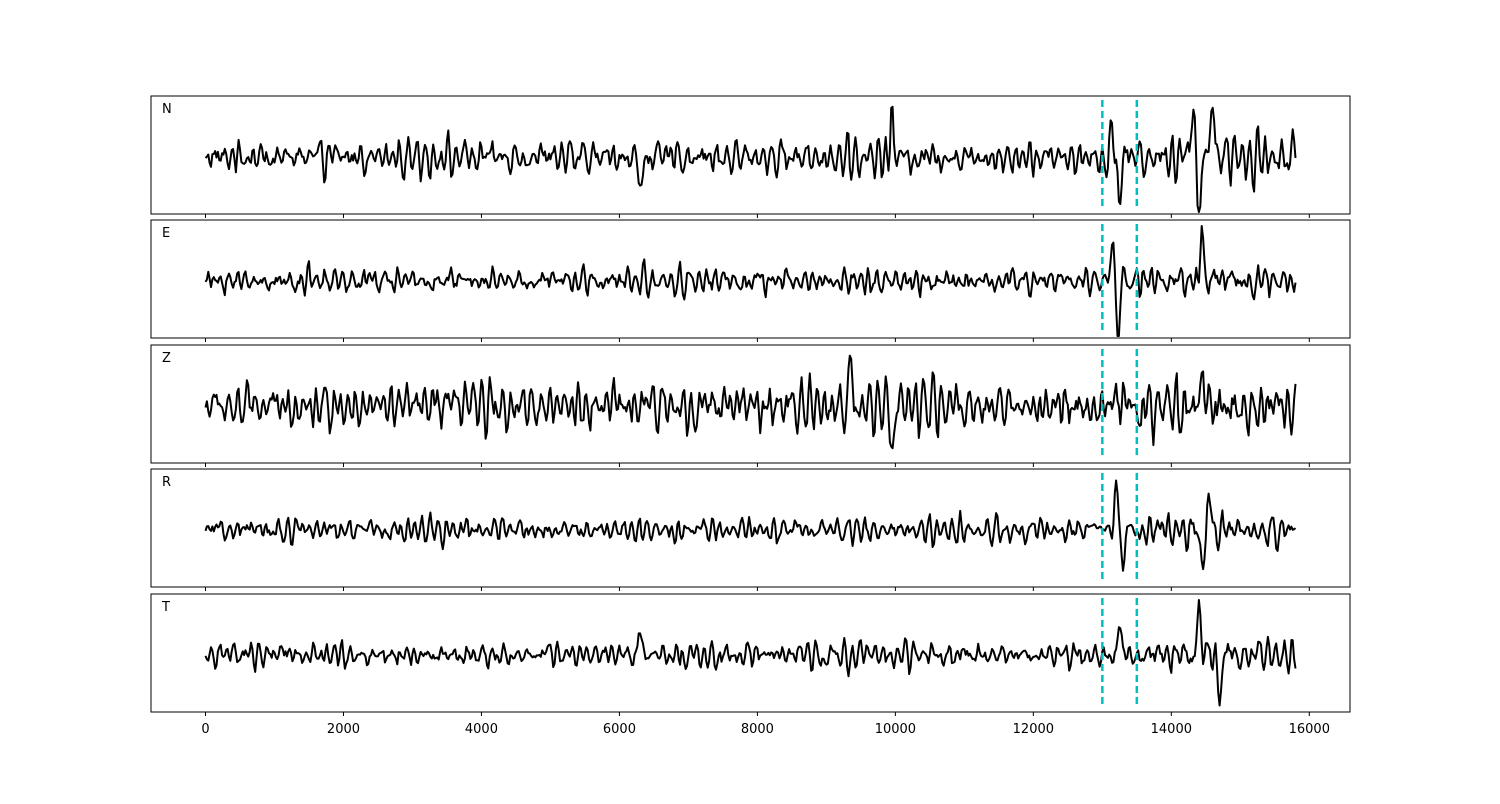  I want to click on x-tick-label: 6000, so click(619, 729).